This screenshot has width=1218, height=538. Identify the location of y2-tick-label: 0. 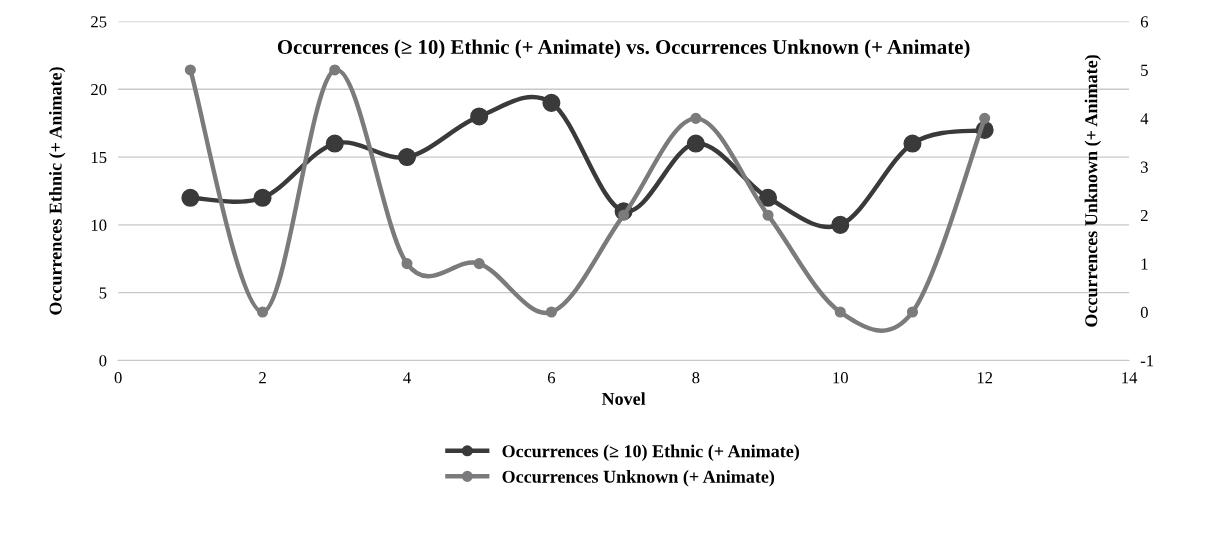
(1144, 312).